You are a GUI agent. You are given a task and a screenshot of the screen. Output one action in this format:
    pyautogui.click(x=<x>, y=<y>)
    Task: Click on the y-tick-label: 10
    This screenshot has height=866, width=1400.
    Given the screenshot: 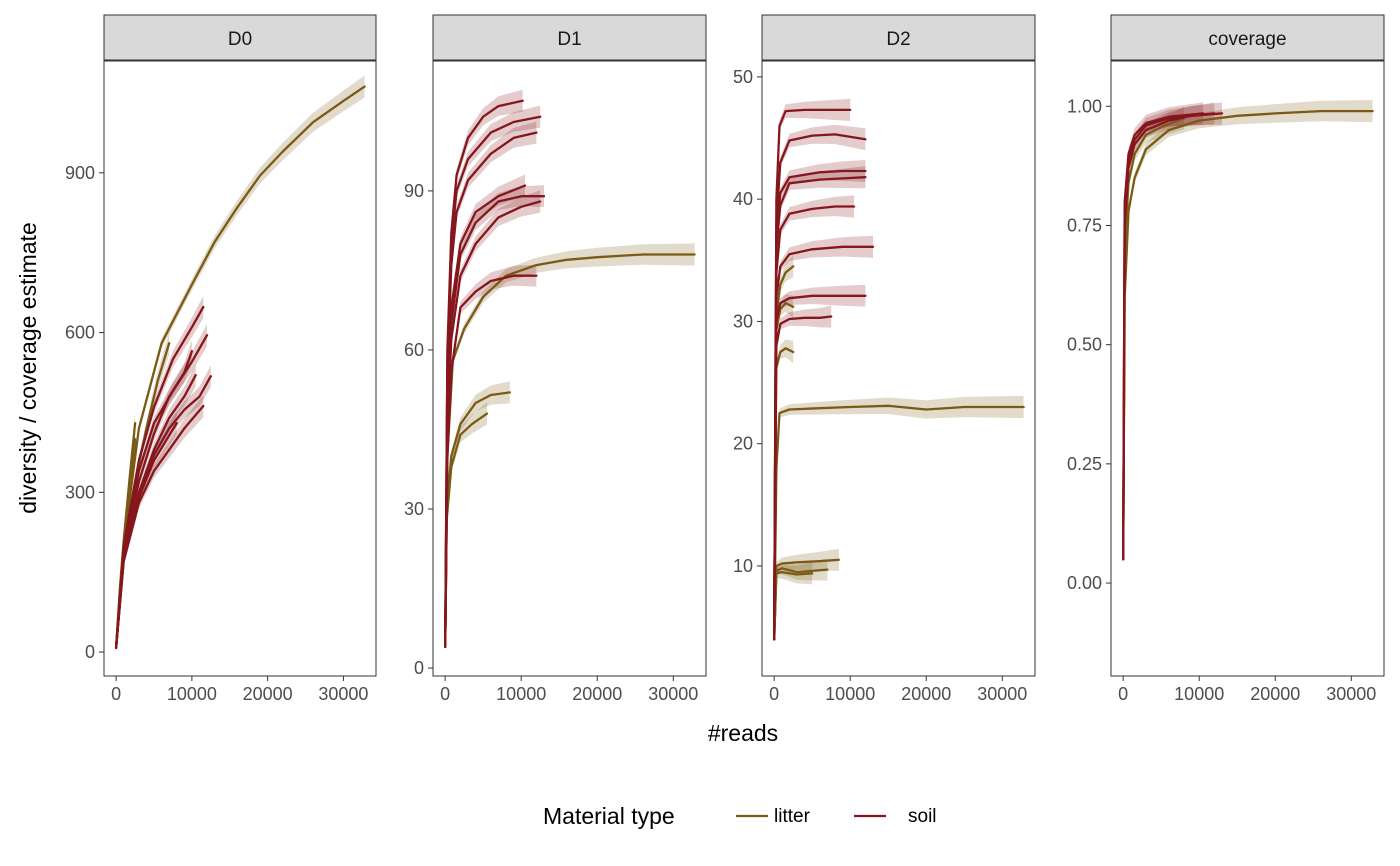 What is the action you would take?
    pyautogui.click(x=743, y=566)
    